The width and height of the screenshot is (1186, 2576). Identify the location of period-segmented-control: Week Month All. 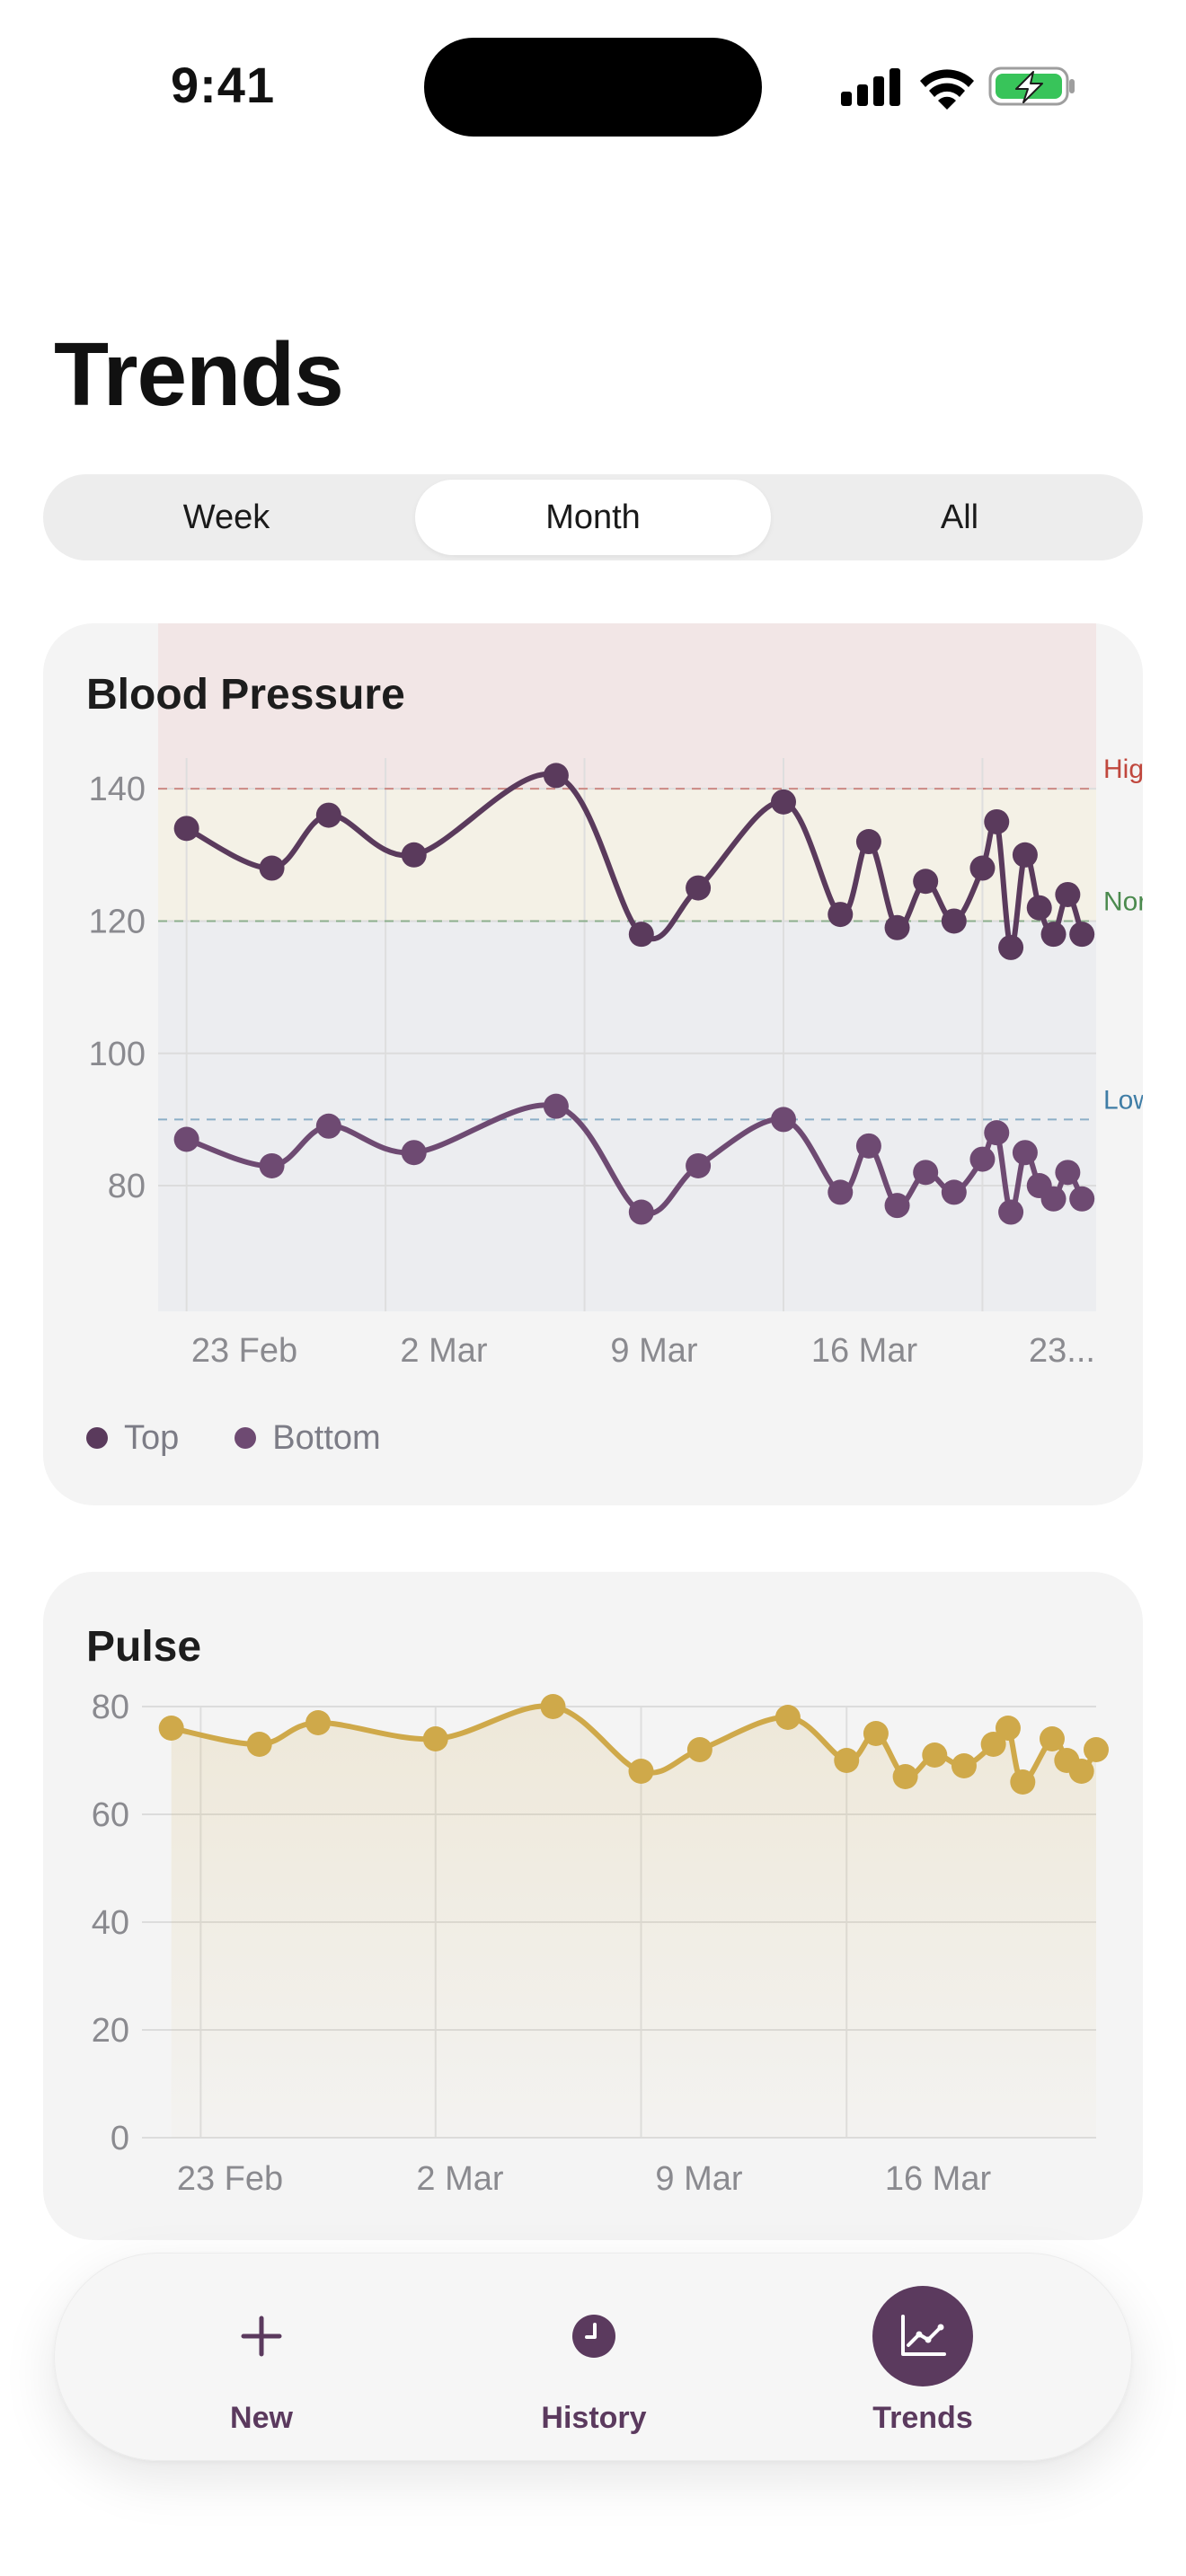
(593, 517).